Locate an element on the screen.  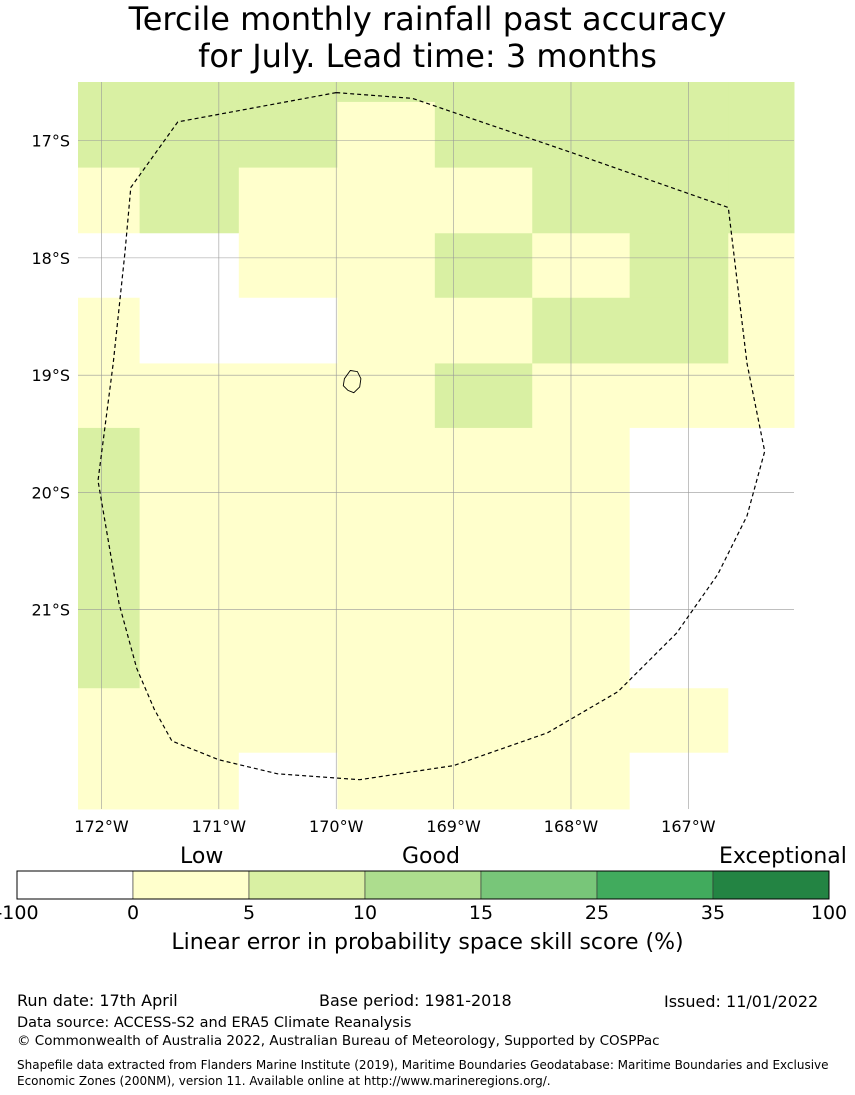
map-title-line-2: for July. Lead time: 3 months is located at coordinates (427, 56).